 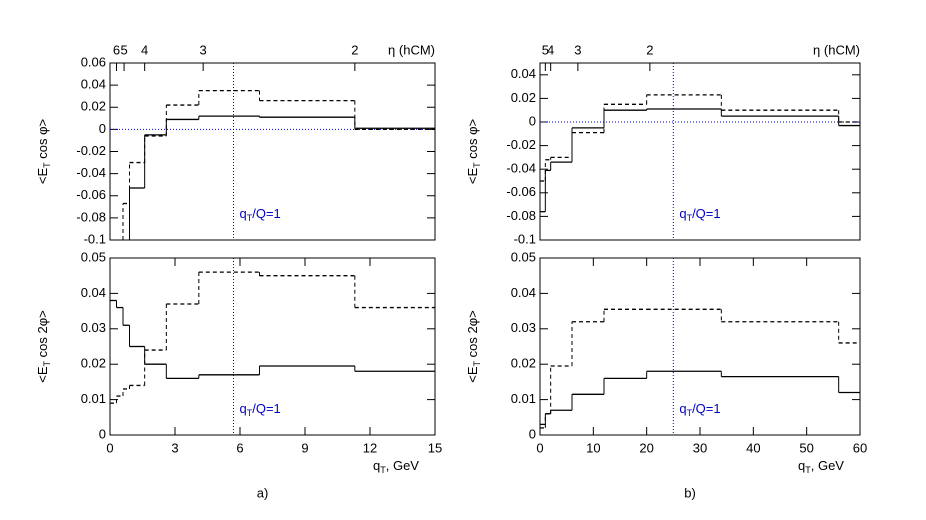 I want to click on x2-tick-label: 6, so click(x=116, y=49).